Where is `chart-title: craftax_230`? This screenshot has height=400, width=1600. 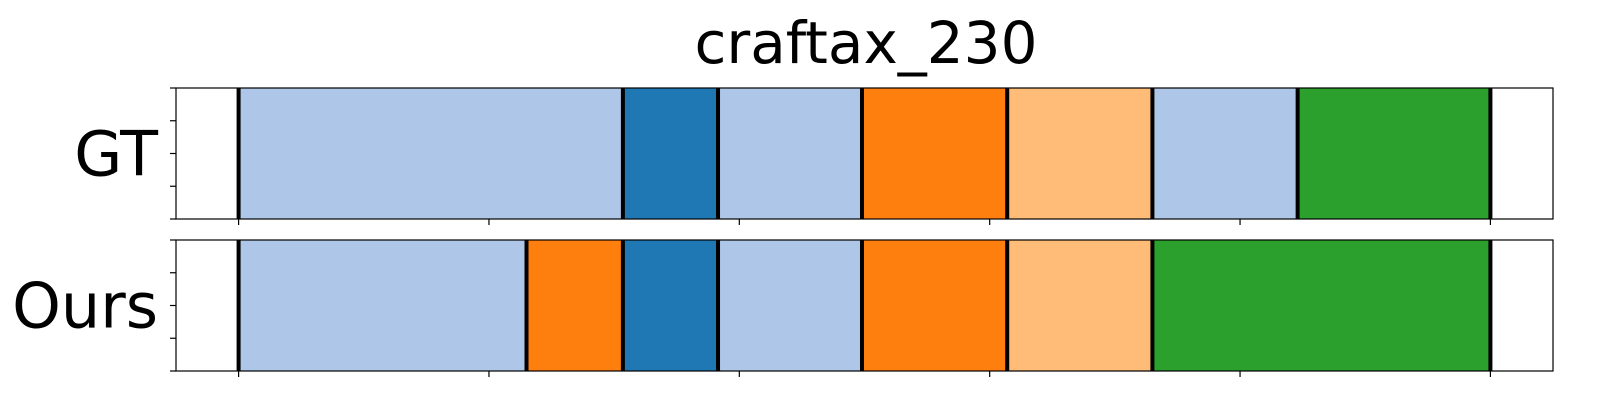 chart-title: craftax_230 is located at coordinates (866, 43).